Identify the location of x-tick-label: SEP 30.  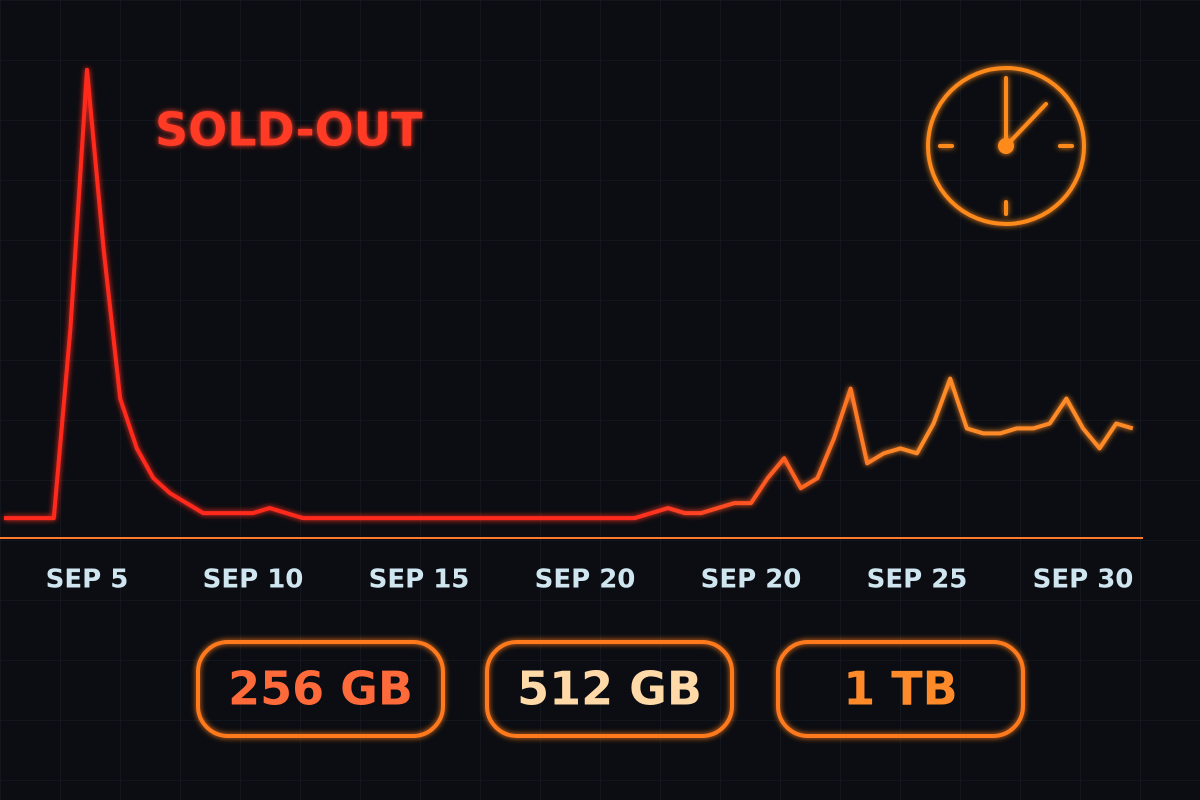
(1083, 580).